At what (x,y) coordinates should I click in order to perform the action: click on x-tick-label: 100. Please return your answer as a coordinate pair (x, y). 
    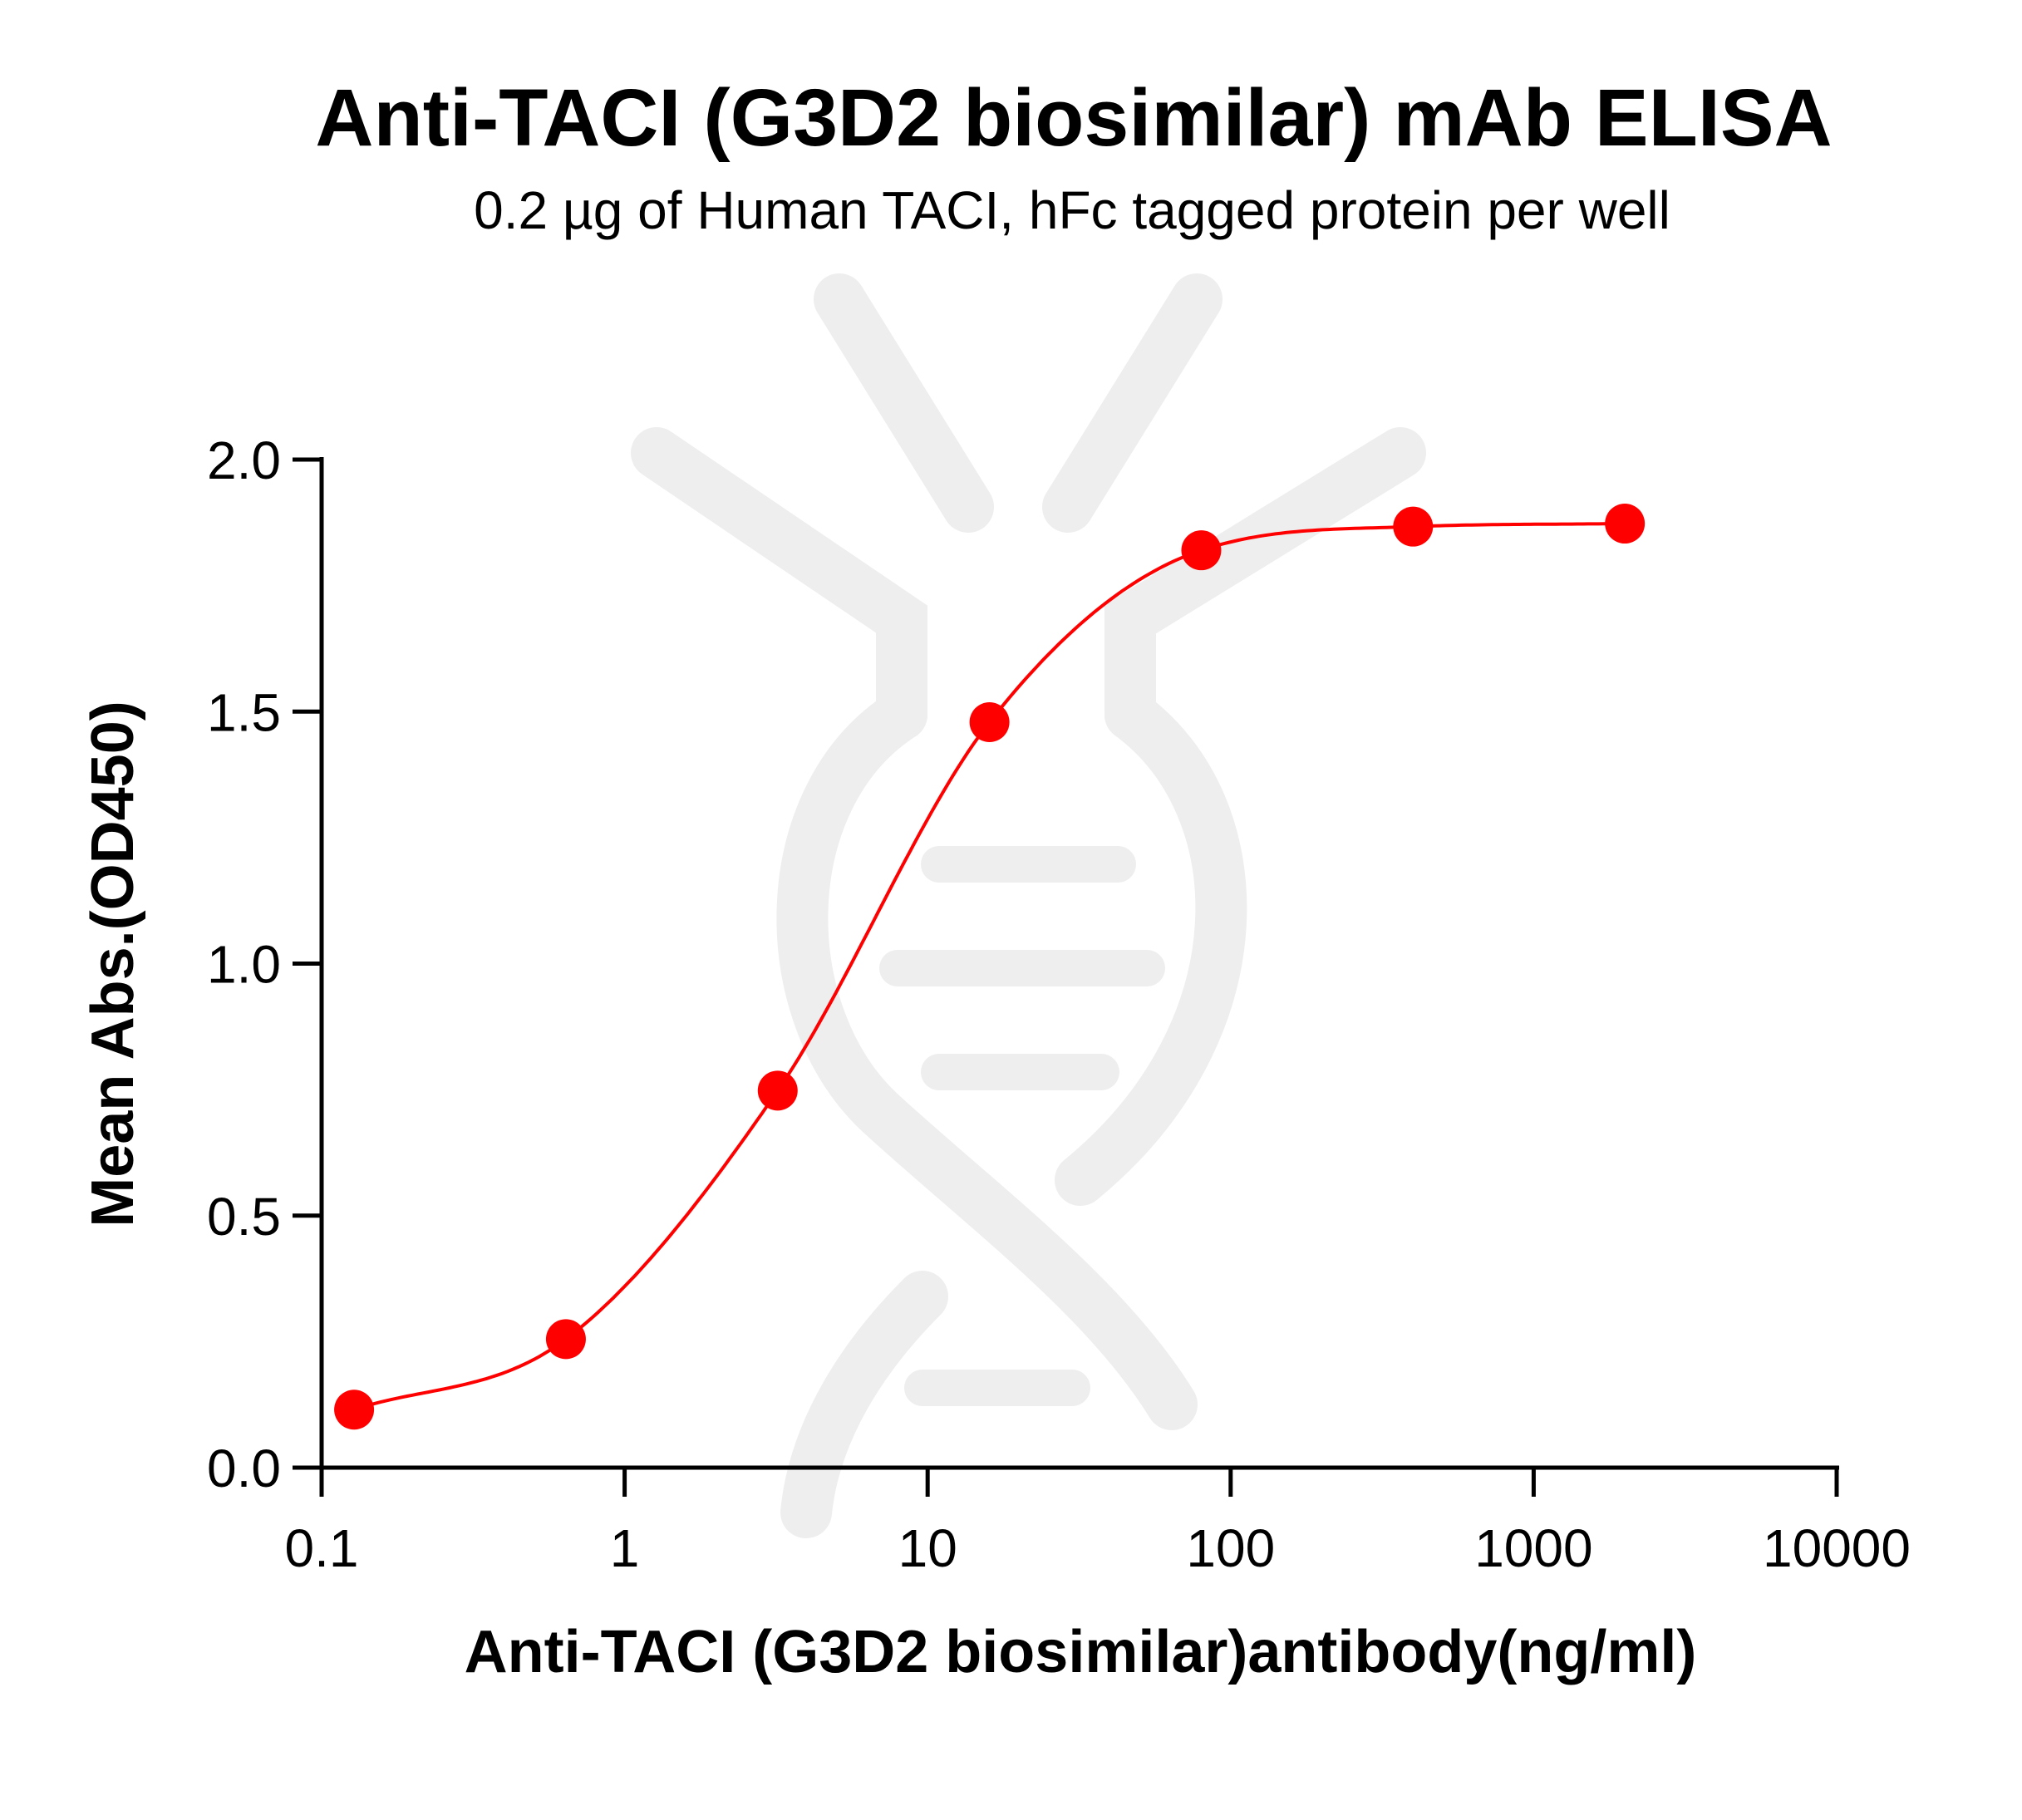
    Looking at the image, I should click on (1230, 1548).